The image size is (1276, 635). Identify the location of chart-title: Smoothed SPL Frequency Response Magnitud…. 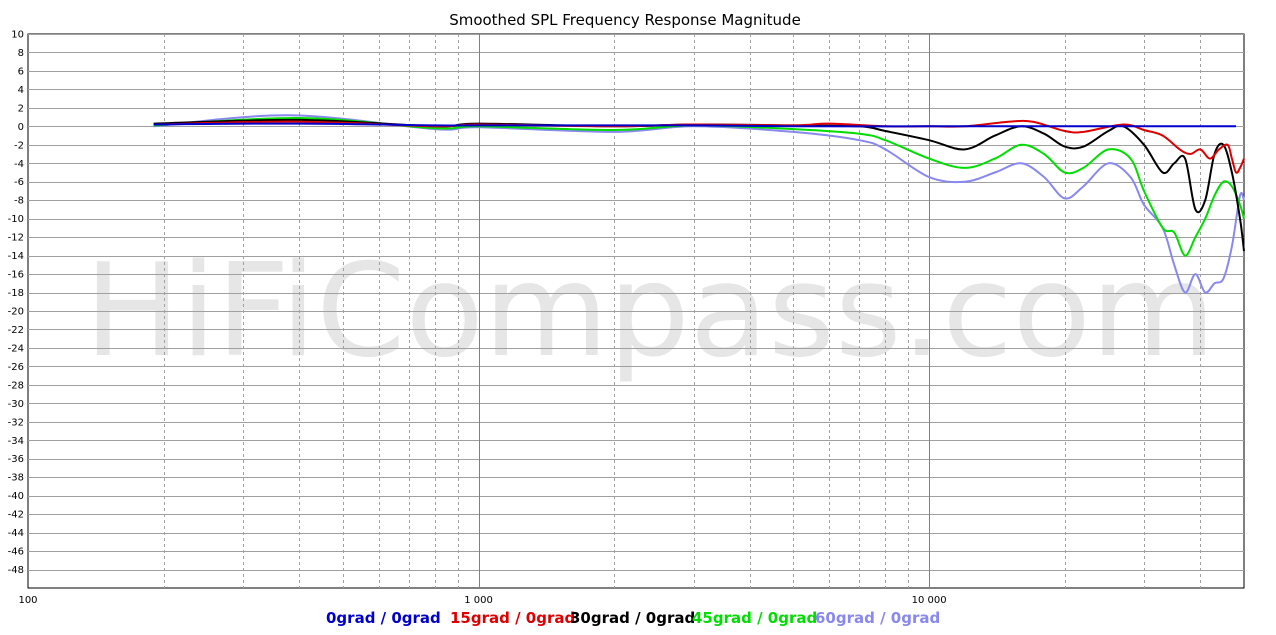
(625, 20).